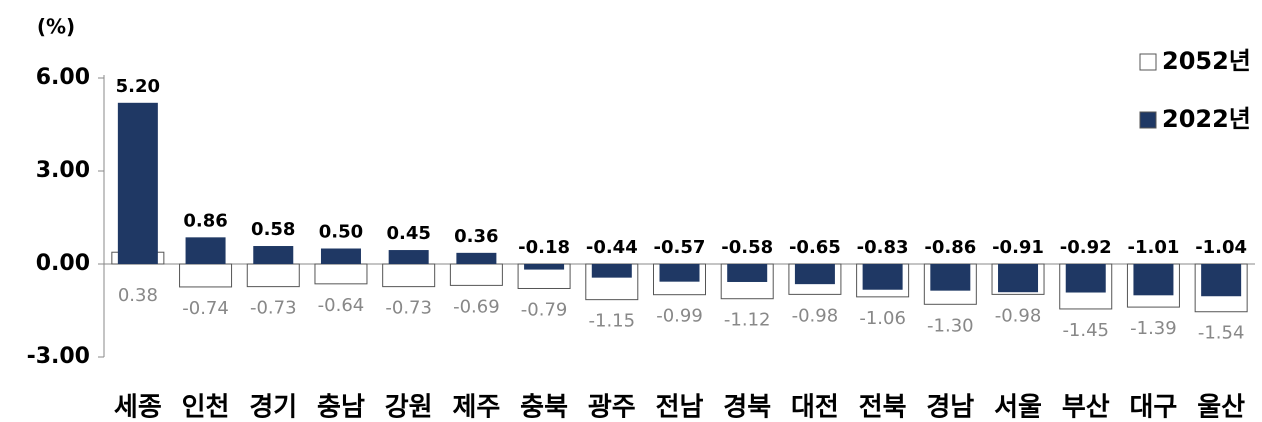 This screenshot has width=1262, height=422. What do you see at coordinates (63, 77) in the screenshot?
I see `y-tick-label: 6.00` at bounding box center [63, 77].